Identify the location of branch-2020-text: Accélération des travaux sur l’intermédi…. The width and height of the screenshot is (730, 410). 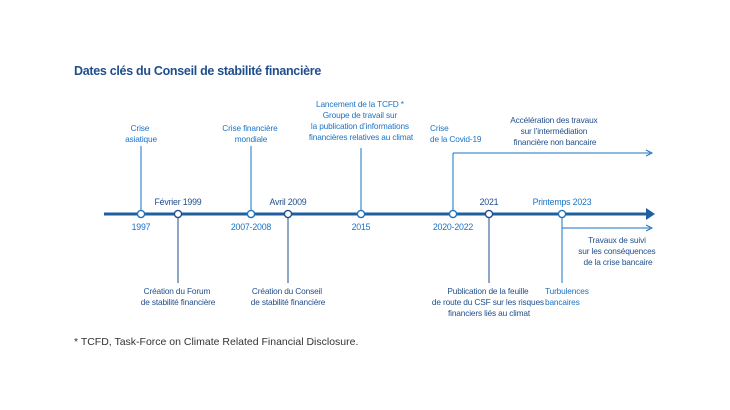
(554, 131).